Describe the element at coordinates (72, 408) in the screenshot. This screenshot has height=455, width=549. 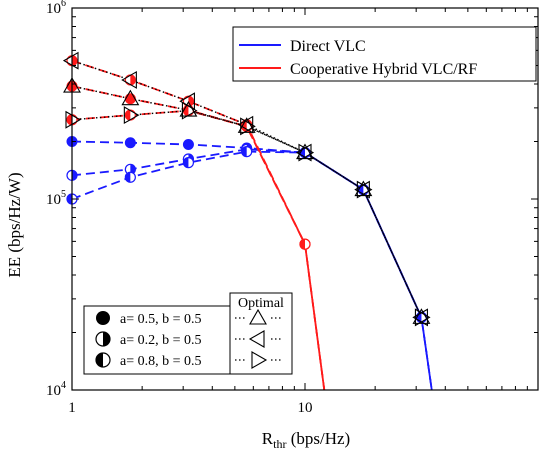
I see `x-tick-label: 1` at that location.